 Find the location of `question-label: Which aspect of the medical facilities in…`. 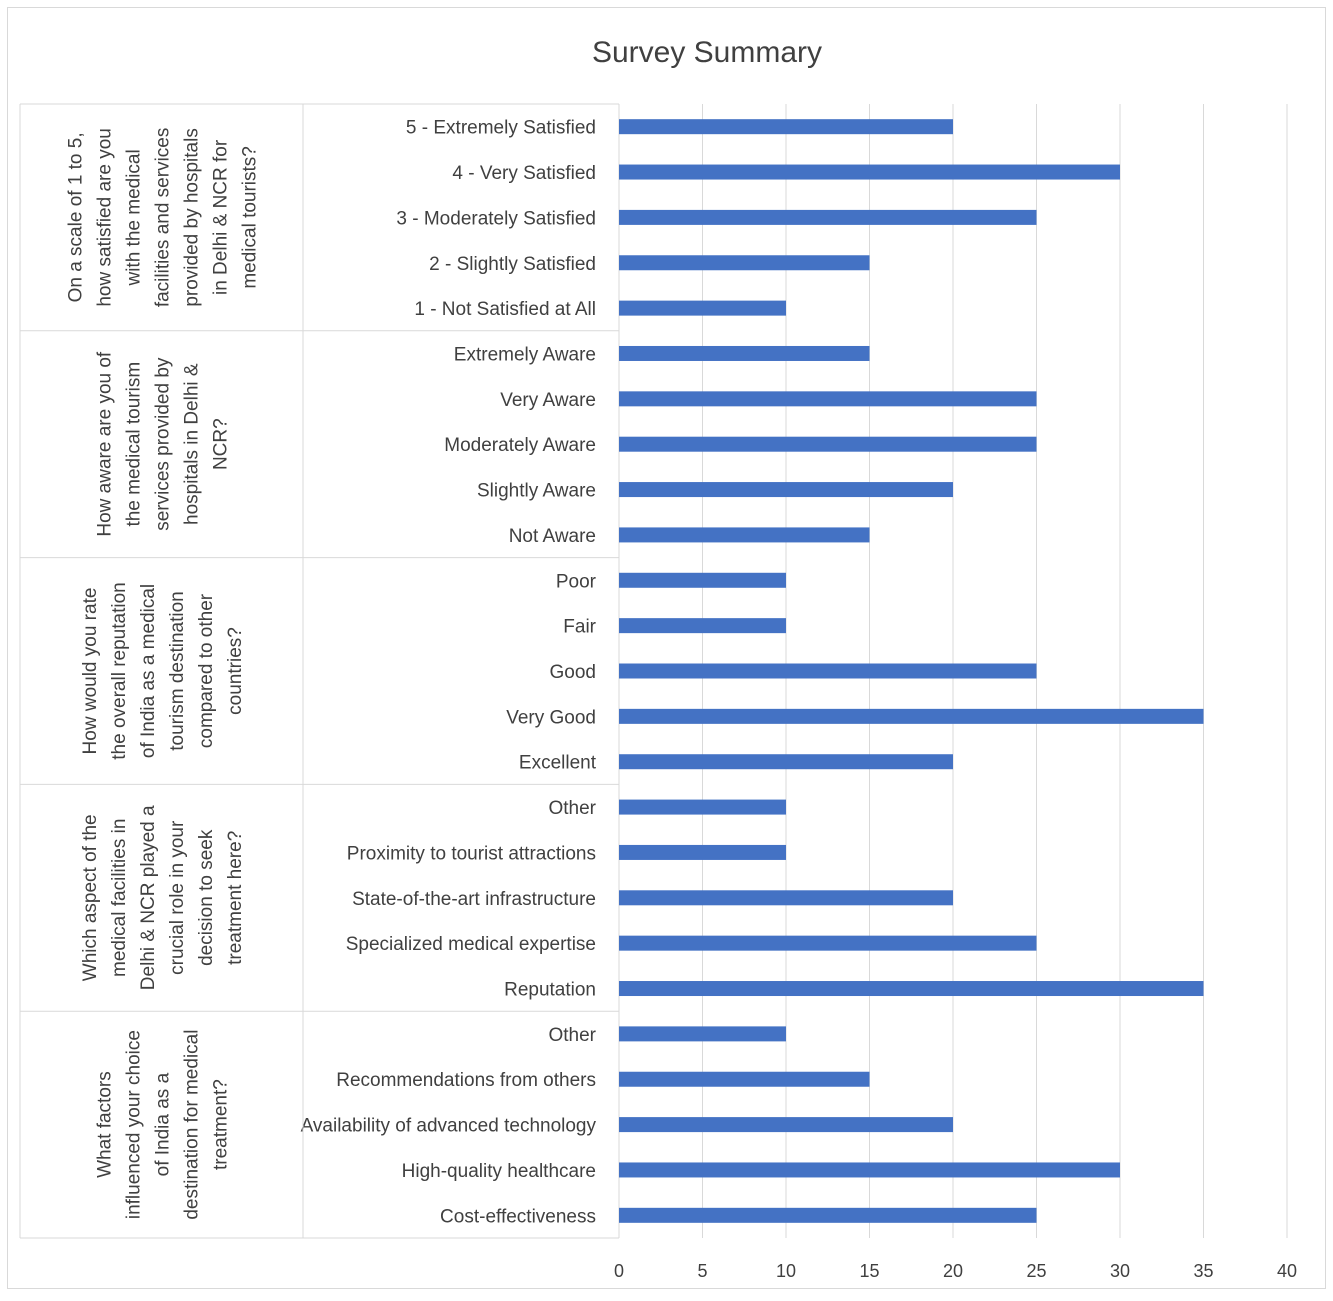

question-label: Which aspect of the medical facilities in… is located at coordinates (163, 897).